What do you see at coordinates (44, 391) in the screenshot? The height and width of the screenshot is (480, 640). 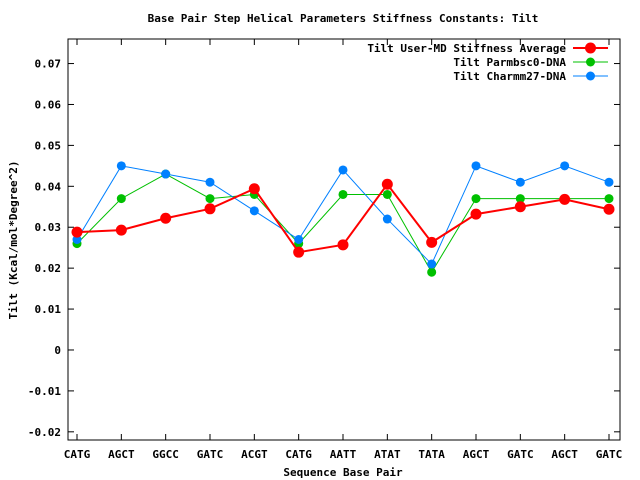 I see `y-tick-label: -0.01` at bounding box center [44, 391].